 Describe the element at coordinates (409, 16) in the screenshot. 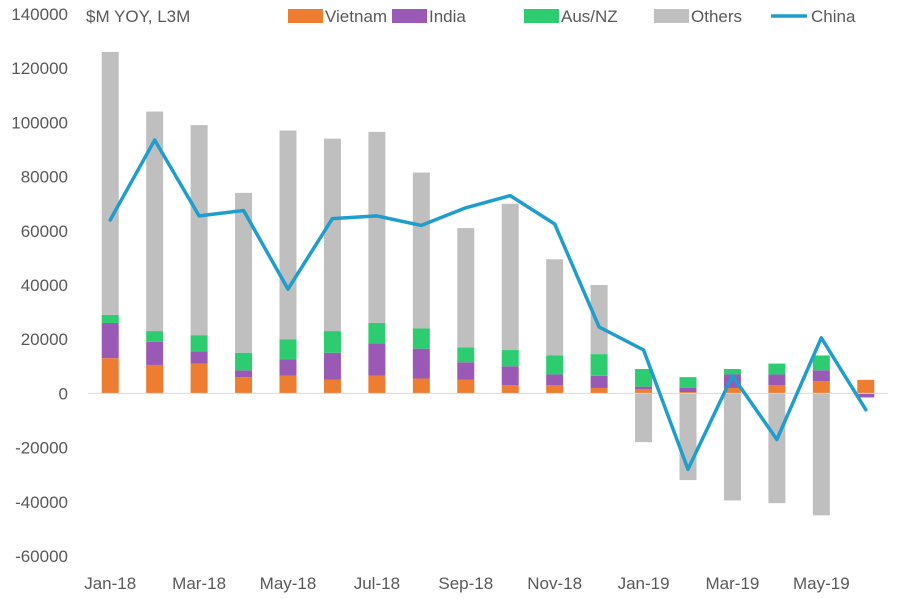

I see `legend-swatch-india` at that location.